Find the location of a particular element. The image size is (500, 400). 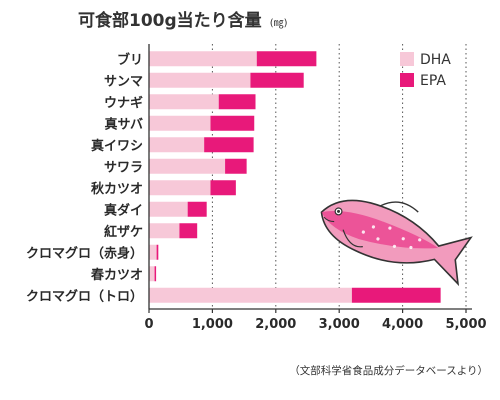

chart-title: 可食部100g当たり含量 (㎎) is located at coordinates (183, 20).